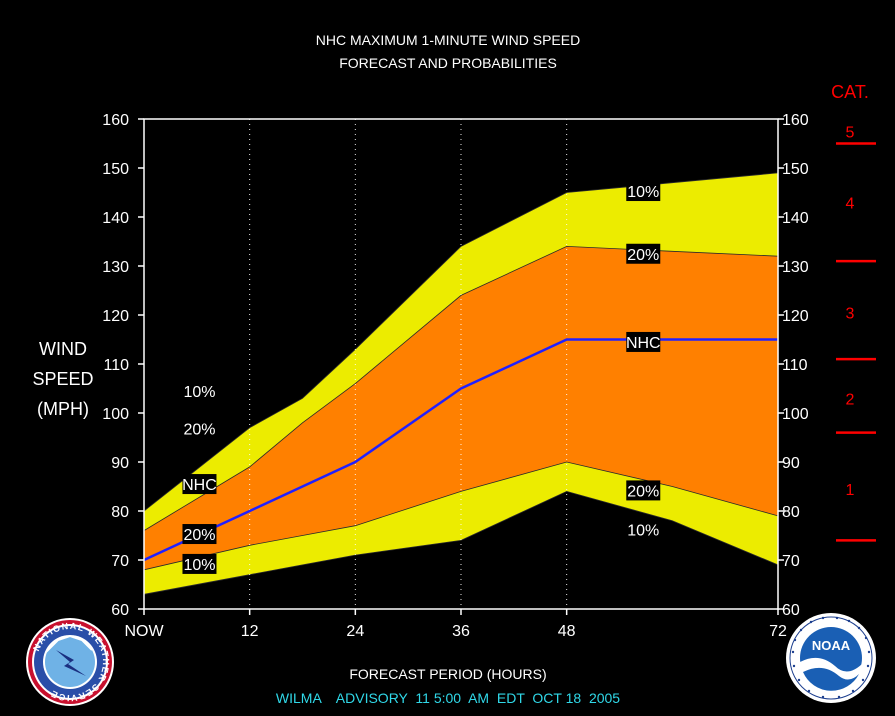  What do you see at coordinates (70, 662) in the screenshot?
I see `nws-logo: NATIONAL WEATHER SERVICE` at bounding box center [70, 662].